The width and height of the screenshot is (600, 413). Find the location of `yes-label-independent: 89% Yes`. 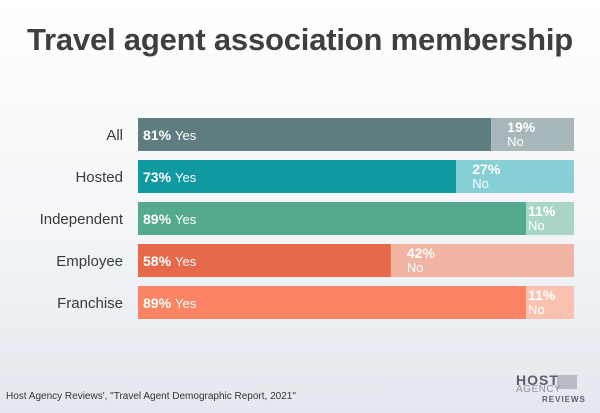

yes-label-independent: 89% Yes is located at coordinates (170, 219).